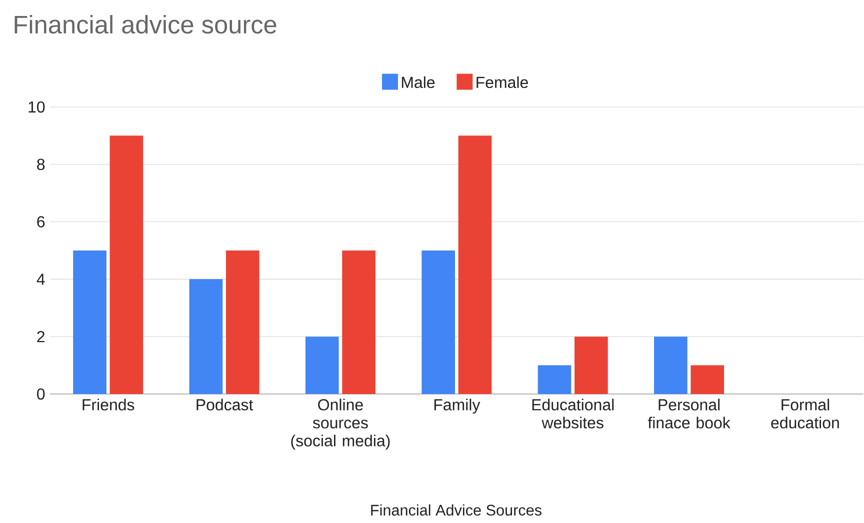  What do you see at coordinates (689, 413) in the screenshot?
I see `x-tick-label: Personal finace book` at bounding box center [689, 413].